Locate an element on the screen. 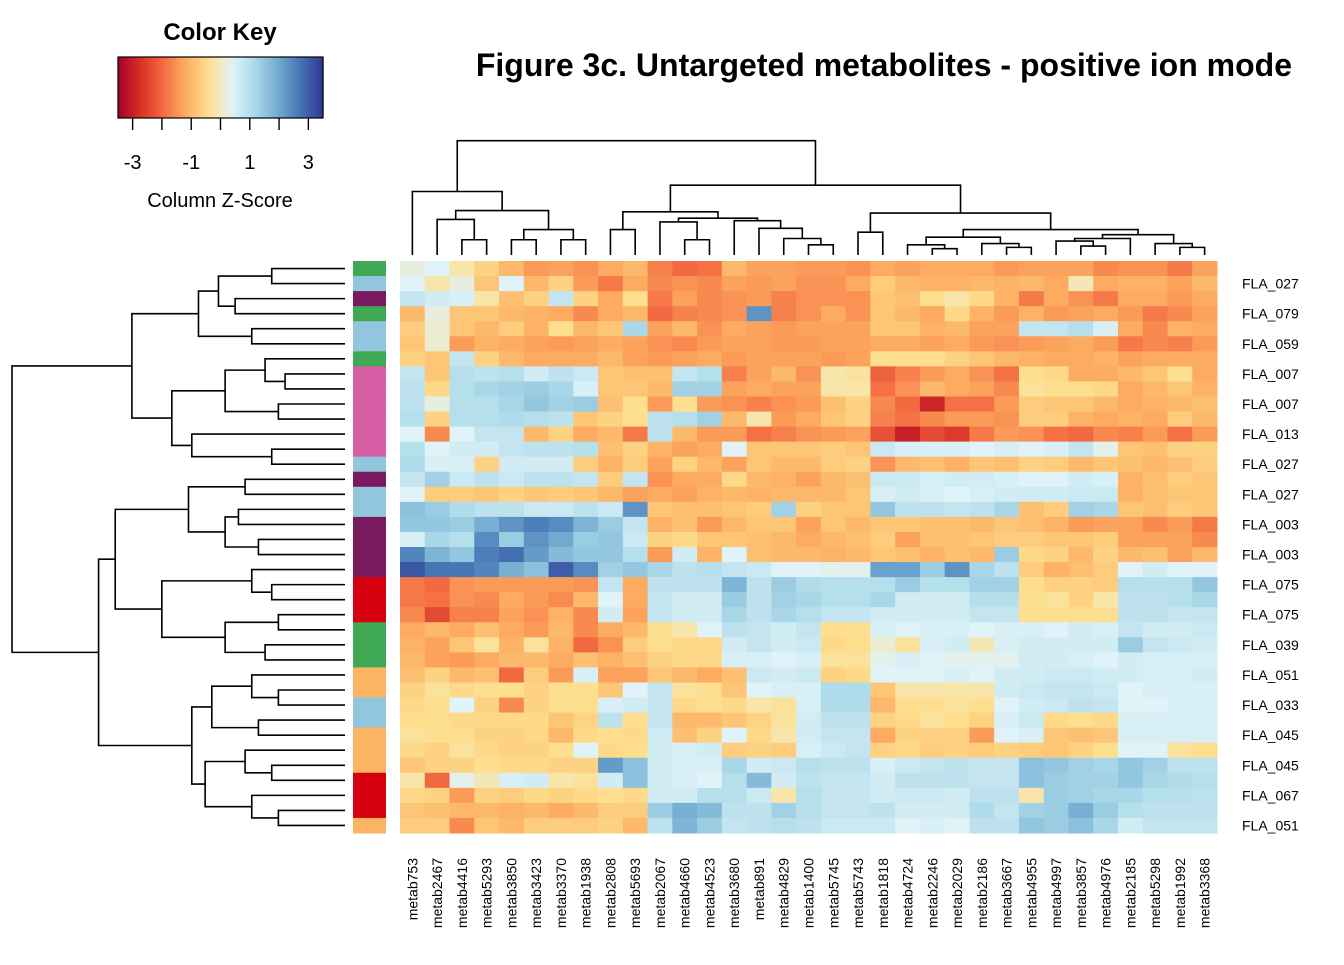  column-dendrogram-branch is located at coordinates (821, 249).